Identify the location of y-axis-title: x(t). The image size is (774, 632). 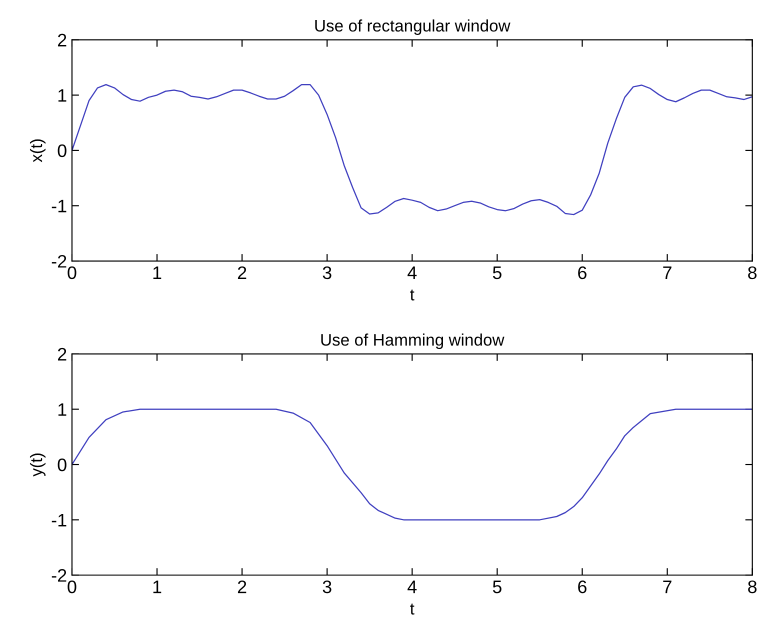
(38, 150).